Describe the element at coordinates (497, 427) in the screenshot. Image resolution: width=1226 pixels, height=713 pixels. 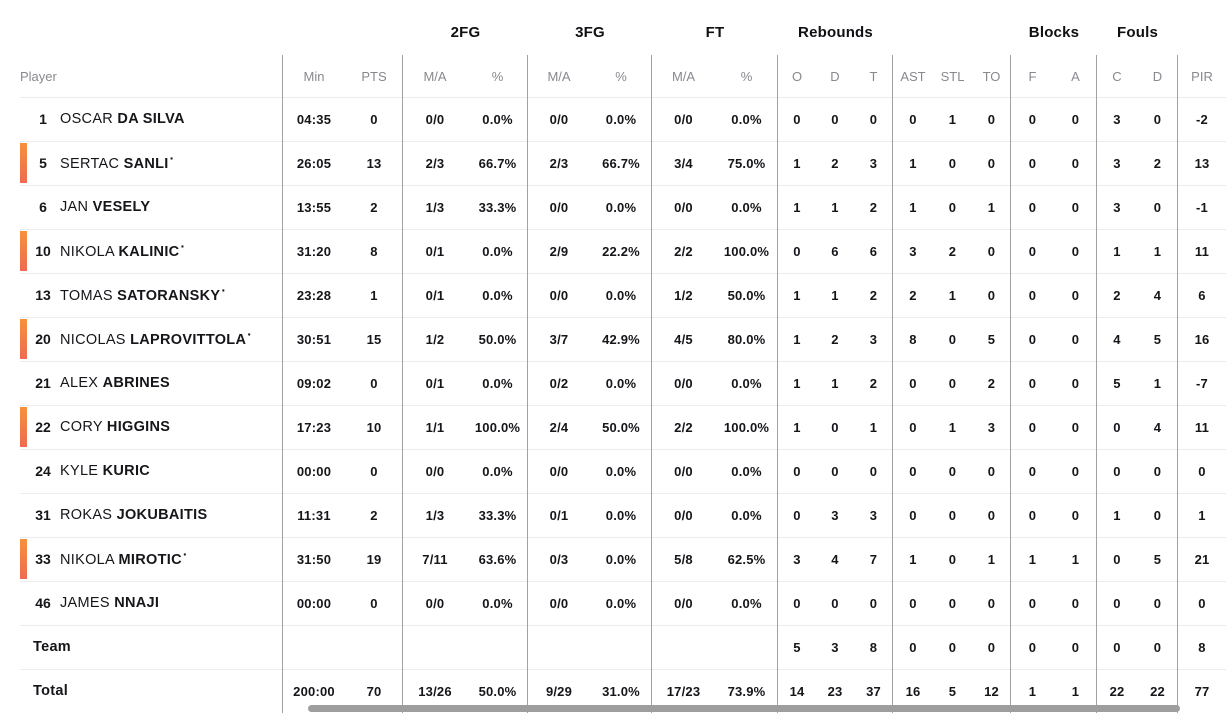
I see `stat-2fg-pct: 100.0%` at that location.